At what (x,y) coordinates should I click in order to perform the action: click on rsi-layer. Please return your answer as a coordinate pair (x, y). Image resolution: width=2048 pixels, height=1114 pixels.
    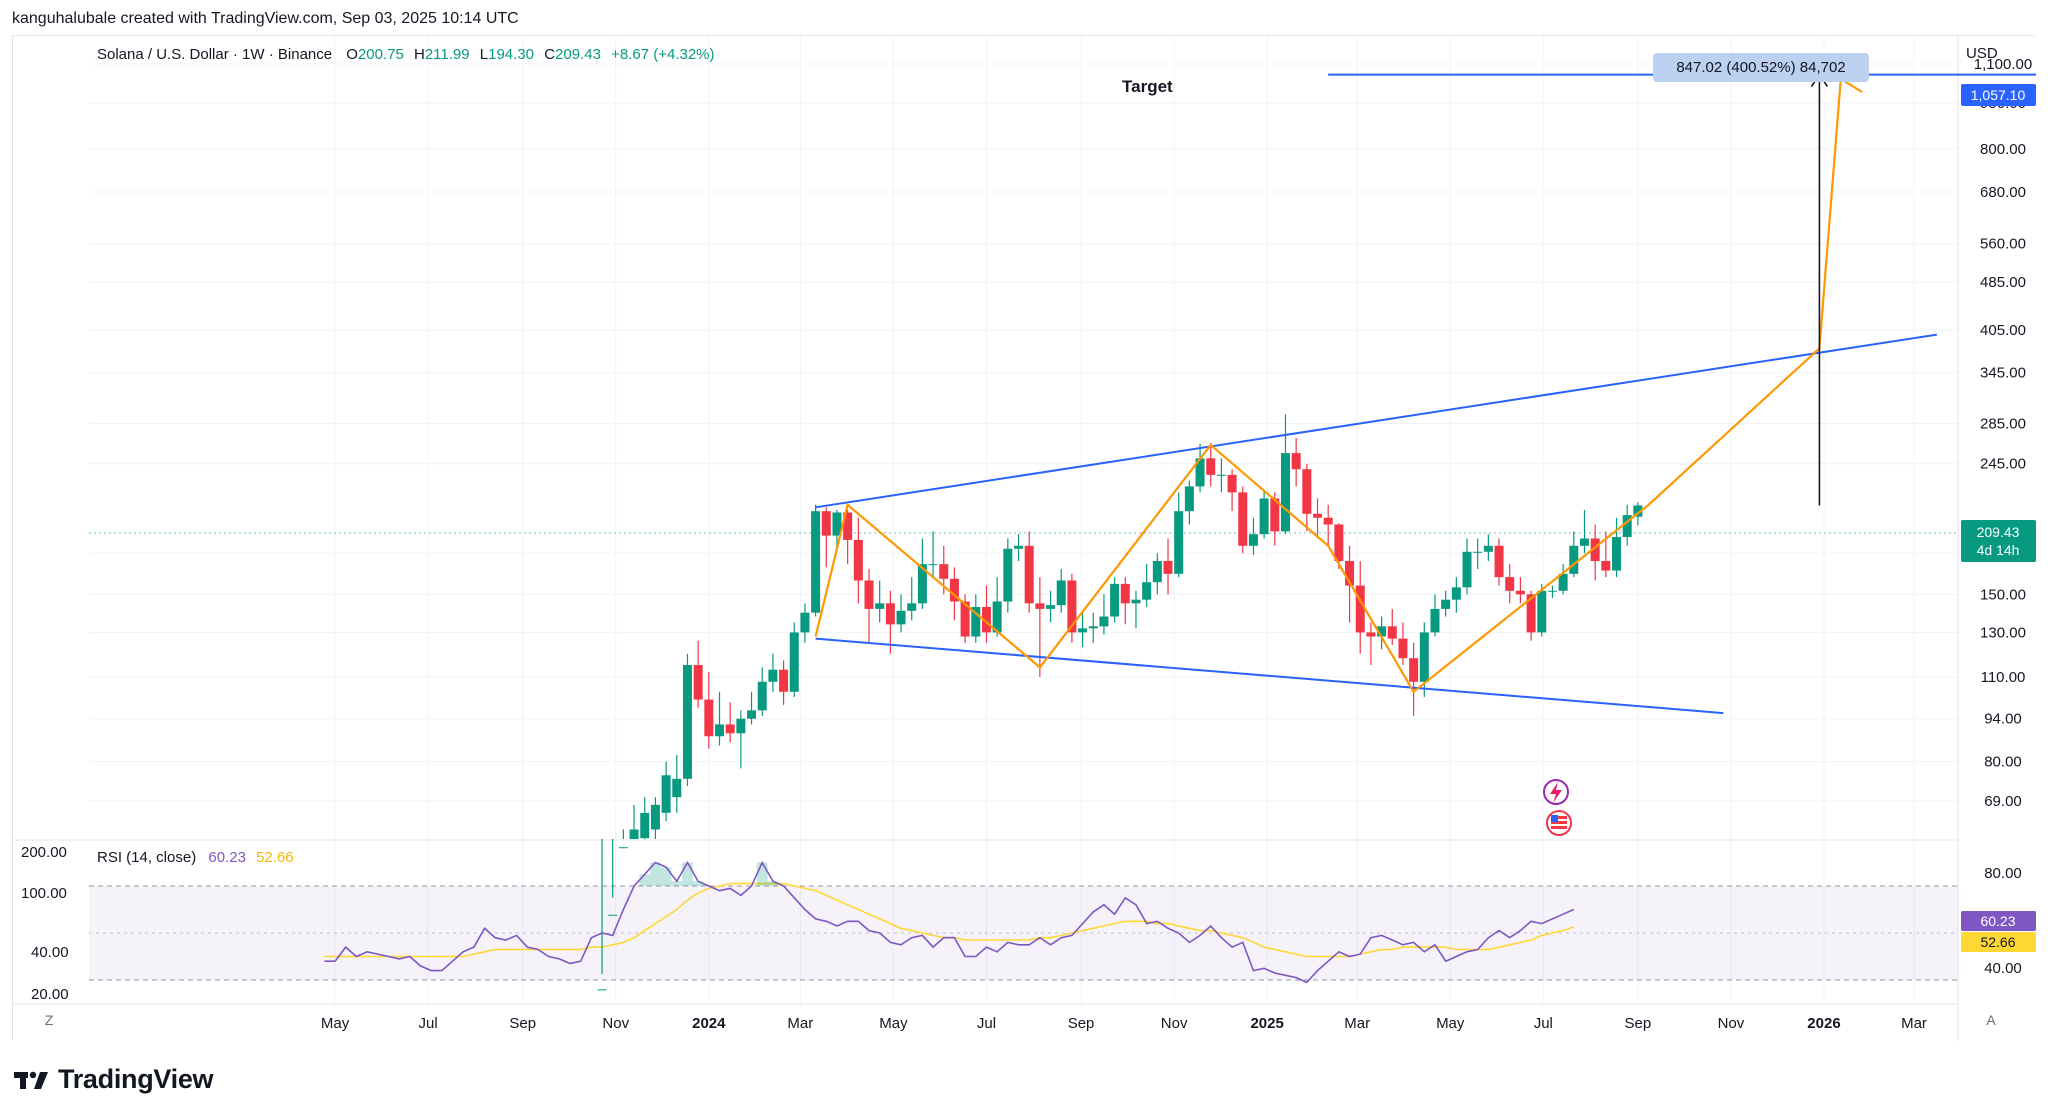
    Looking at the image, I should click on (949, 922).